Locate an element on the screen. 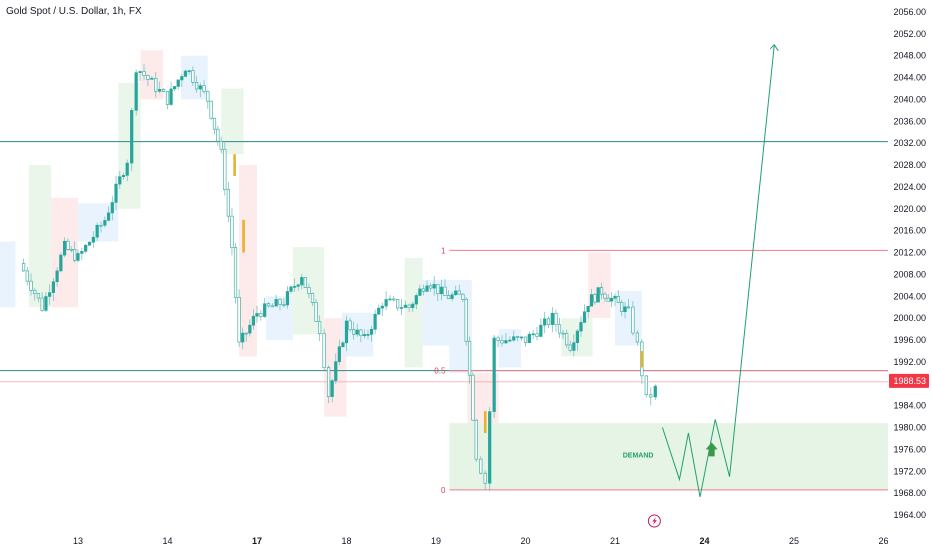 The height and width of the screenshot is (550, 932). price-tick-label: 1996.00 is located at coordinates (909, 340).